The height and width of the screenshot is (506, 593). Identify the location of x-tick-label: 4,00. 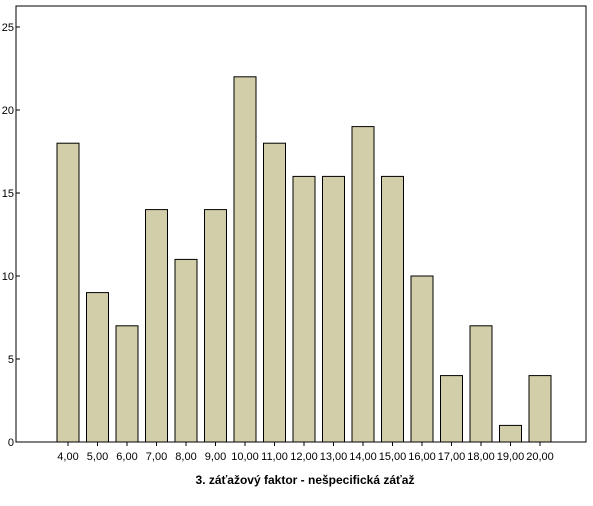
(67, 457).